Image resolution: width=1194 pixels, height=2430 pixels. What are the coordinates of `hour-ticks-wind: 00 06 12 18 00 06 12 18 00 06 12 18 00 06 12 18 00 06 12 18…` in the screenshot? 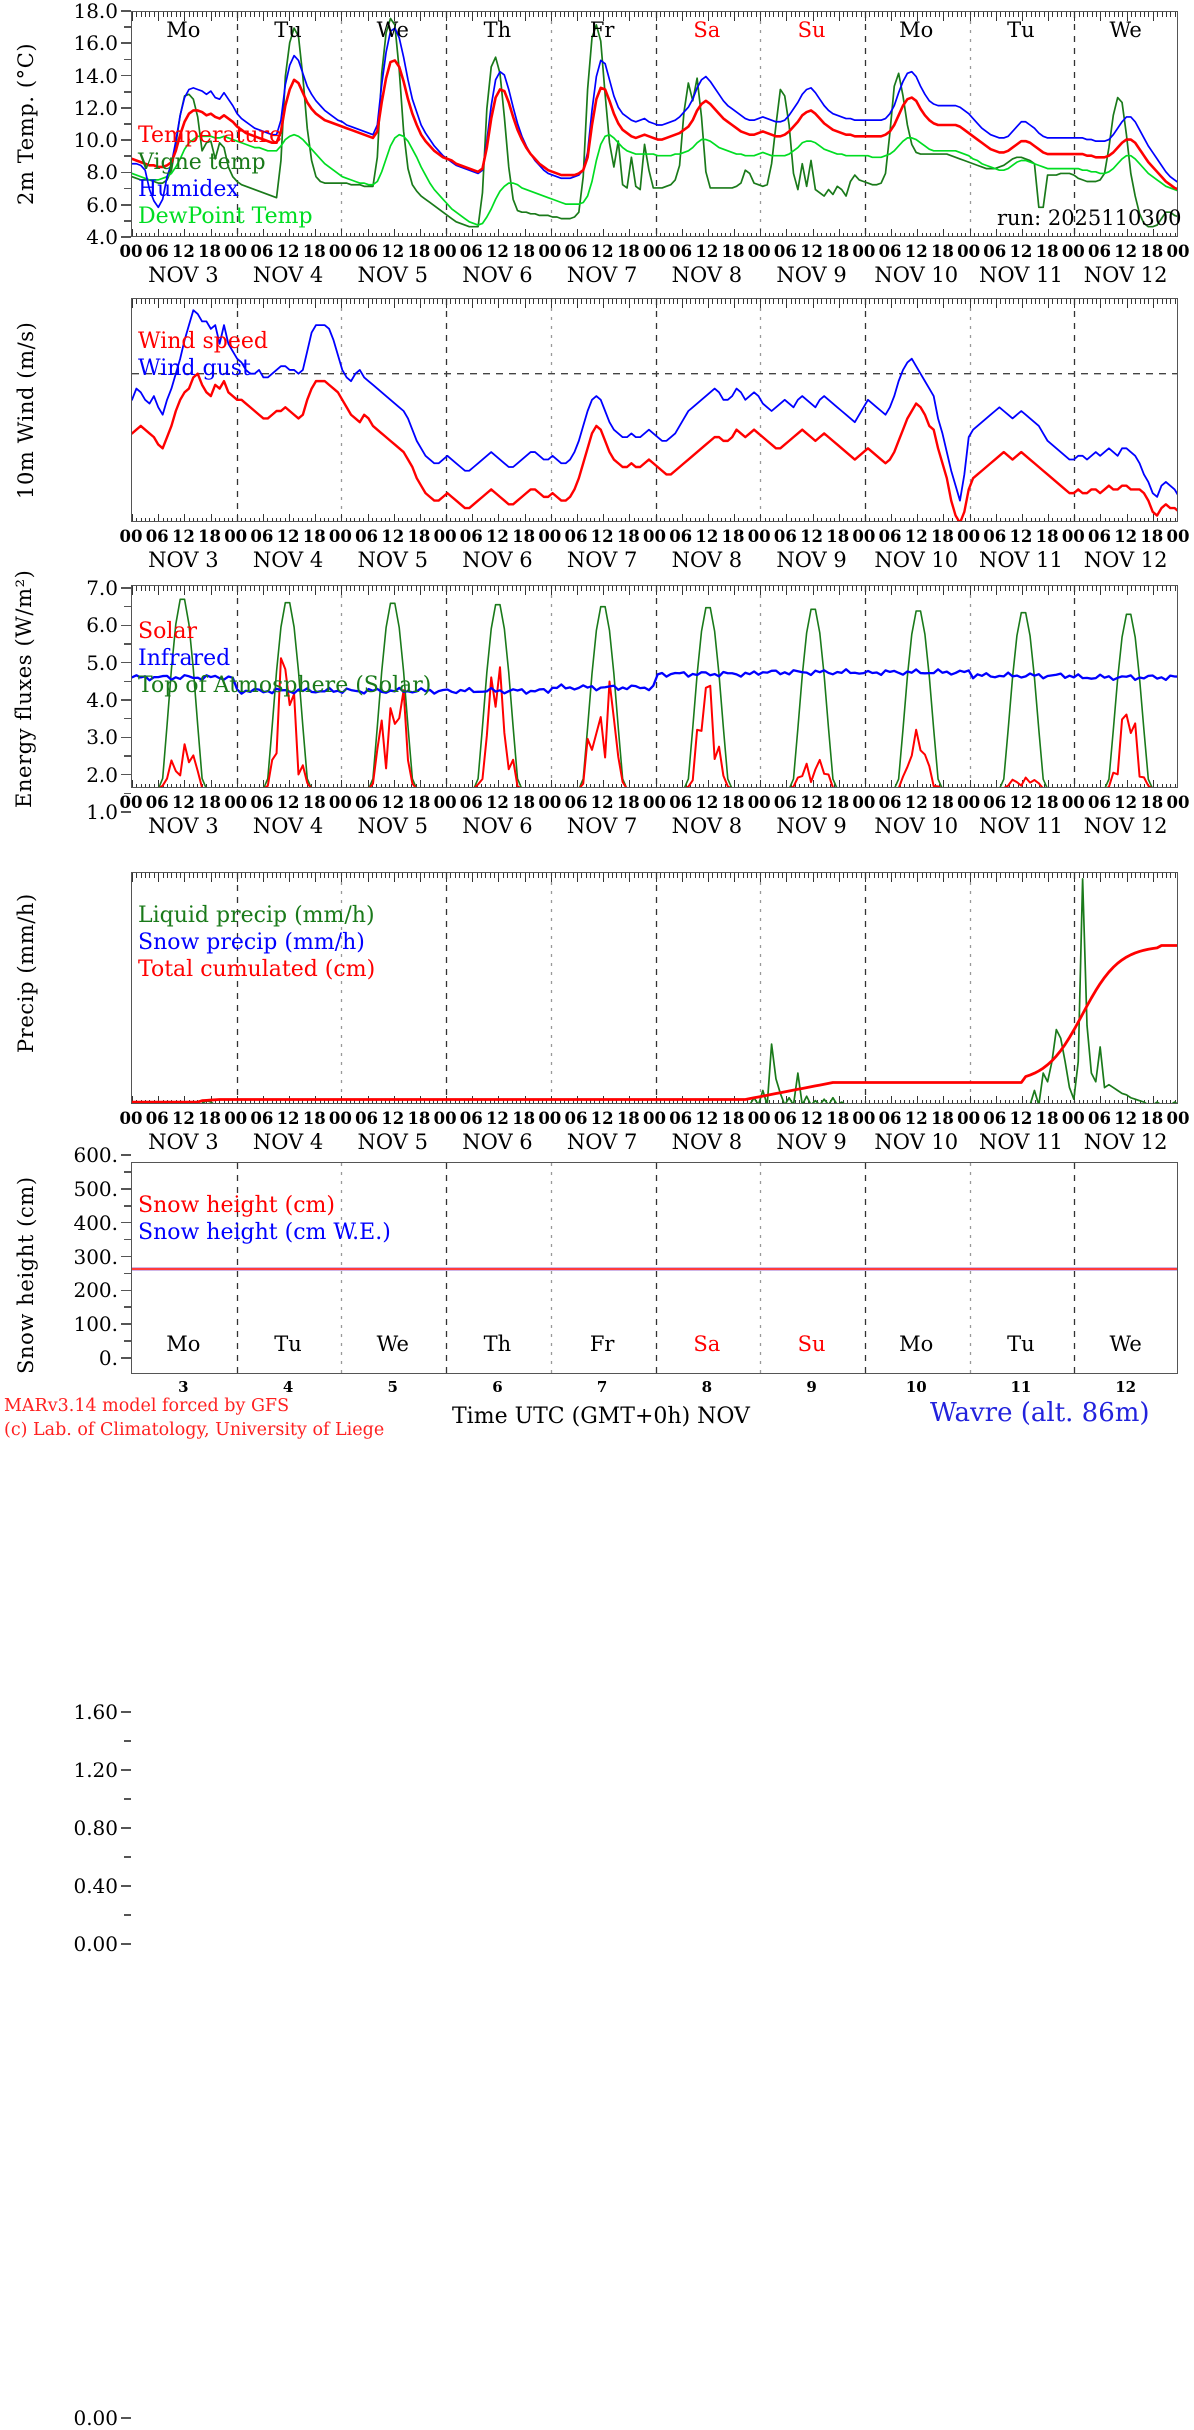 It's located at (597, 537).